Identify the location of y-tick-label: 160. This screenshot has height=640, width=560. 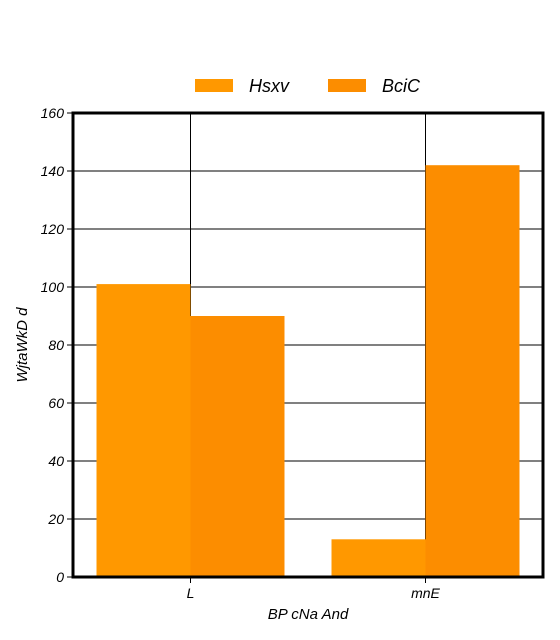
(53, 113).